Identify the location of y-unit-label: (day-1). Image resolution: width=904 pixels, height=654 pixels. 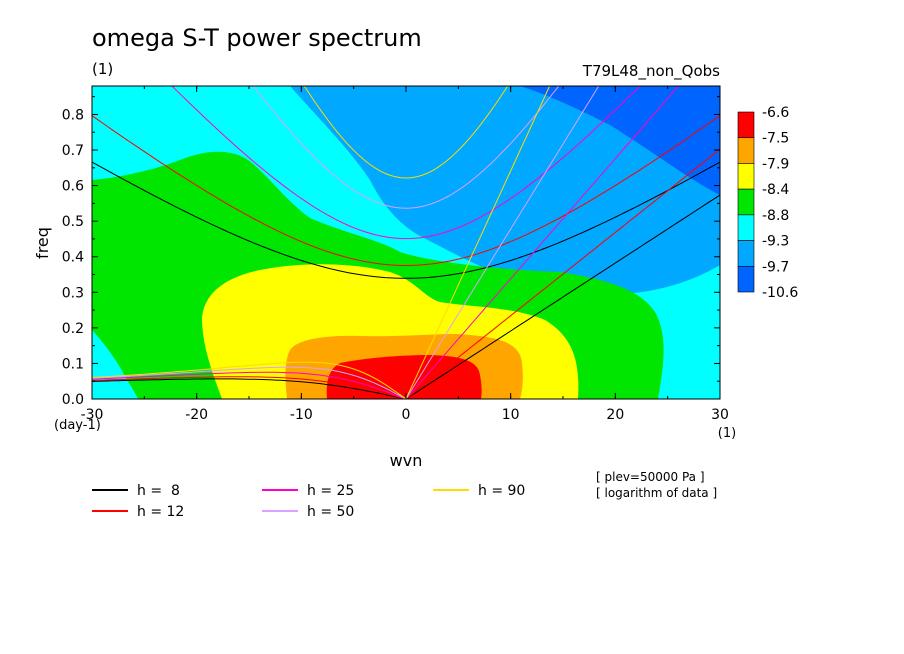
(77, 425).